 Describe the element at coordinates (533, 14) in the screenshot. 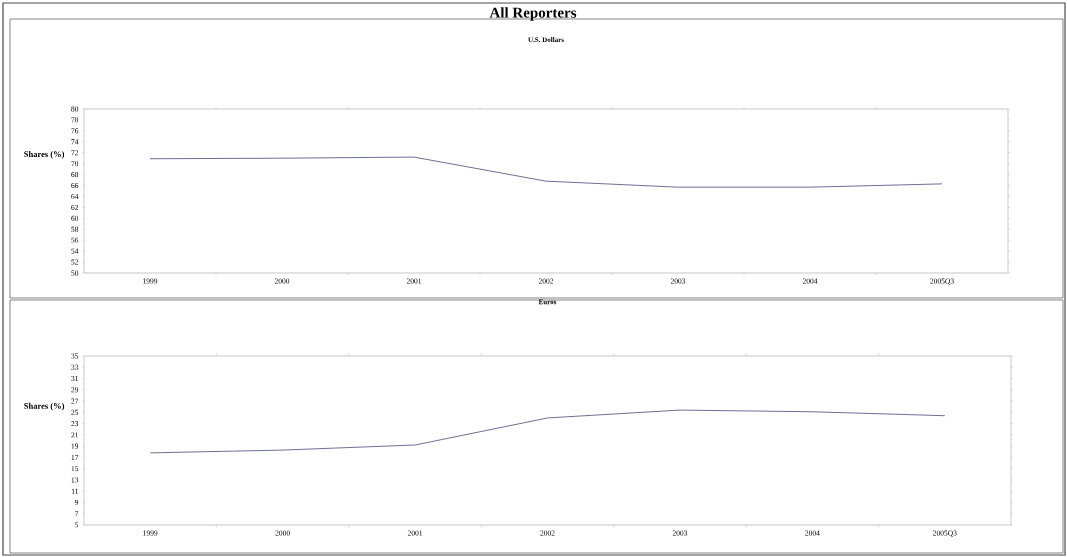

I see `chart-title: All Reporters` at that location.